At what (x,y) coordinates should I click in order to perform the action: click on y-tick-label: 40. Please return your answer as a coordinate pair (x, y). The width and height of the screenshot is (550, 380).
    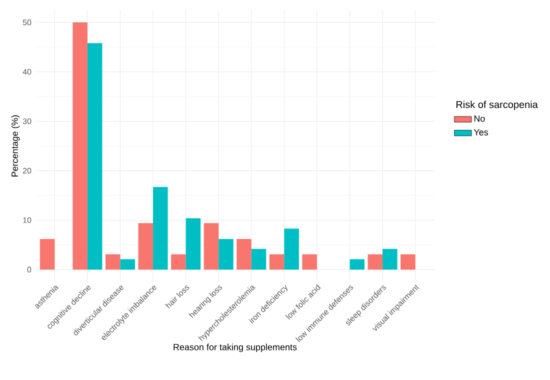
    Looking at the image, I should click on (27, 71).